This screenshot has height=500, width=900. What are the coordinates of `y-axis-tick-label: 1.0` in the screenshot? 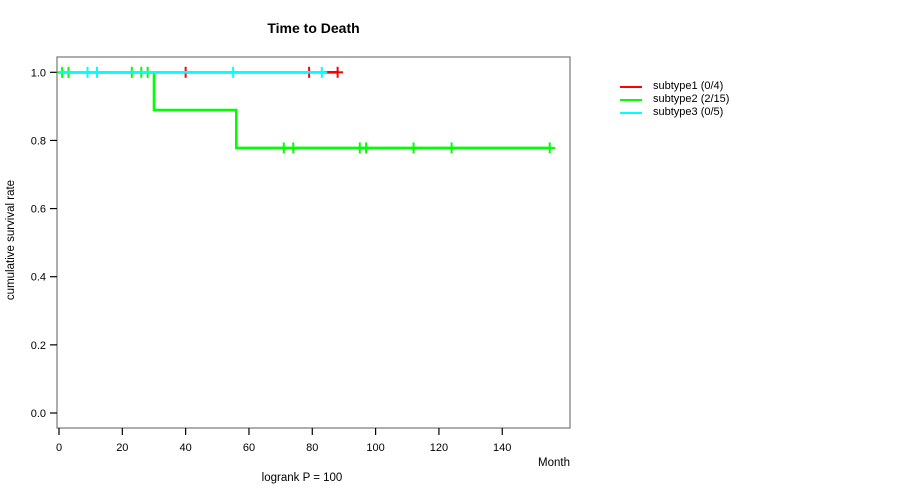 It's located at (38, 73).